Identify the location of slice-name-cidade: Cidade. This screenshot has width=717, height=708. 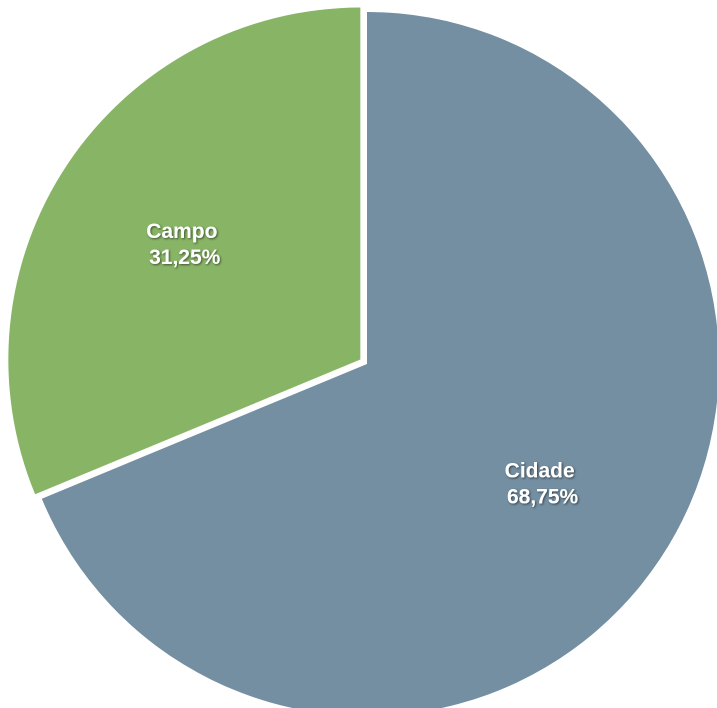
(540, 470).